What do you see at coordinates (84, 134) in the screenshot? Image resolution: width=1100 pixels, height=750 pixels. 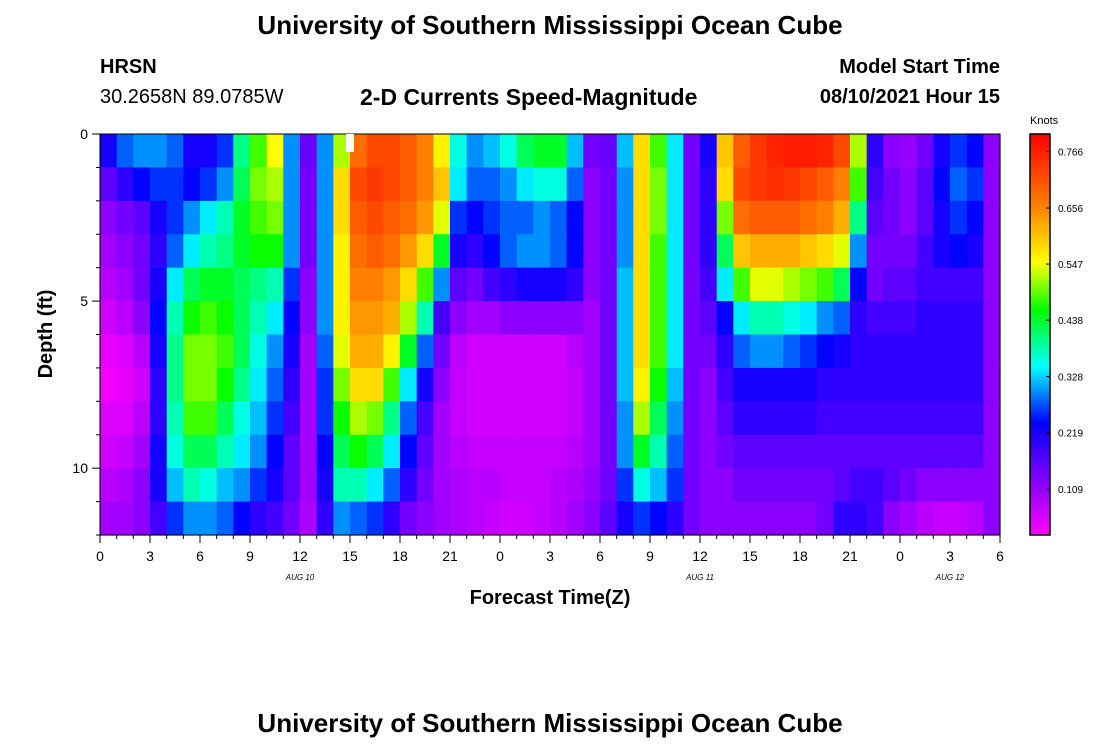 I see `y-tick-label: 0` at bounding box center [84, 134].